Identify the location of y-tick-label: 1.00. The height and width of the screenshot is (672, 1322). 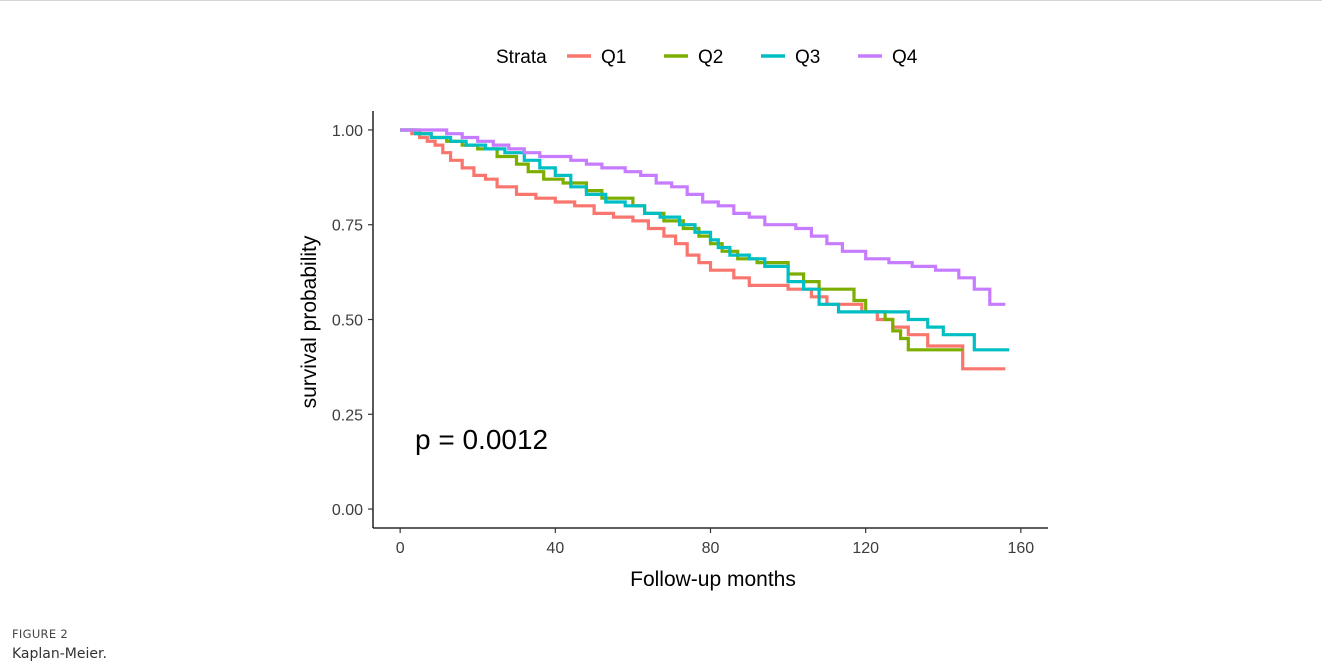
(347, 131).